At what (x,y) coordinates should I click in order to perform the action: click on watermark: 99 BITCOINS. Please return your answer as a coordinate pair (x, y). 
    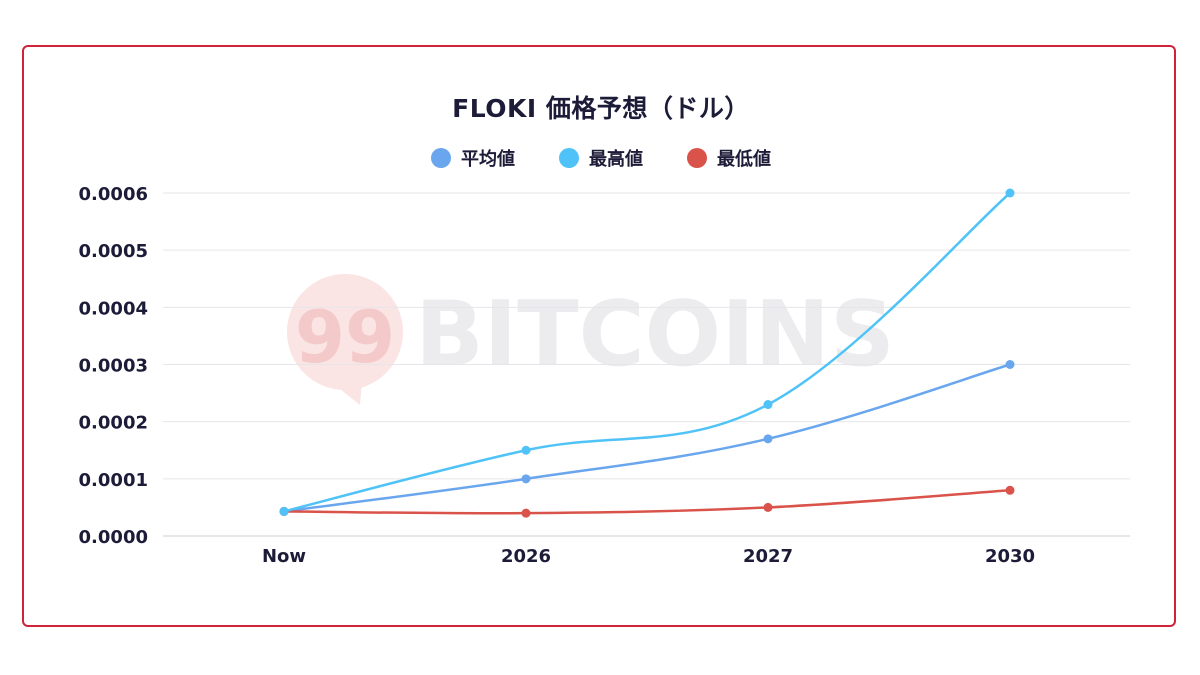
    Looking at the image, I should click on (591, 339).